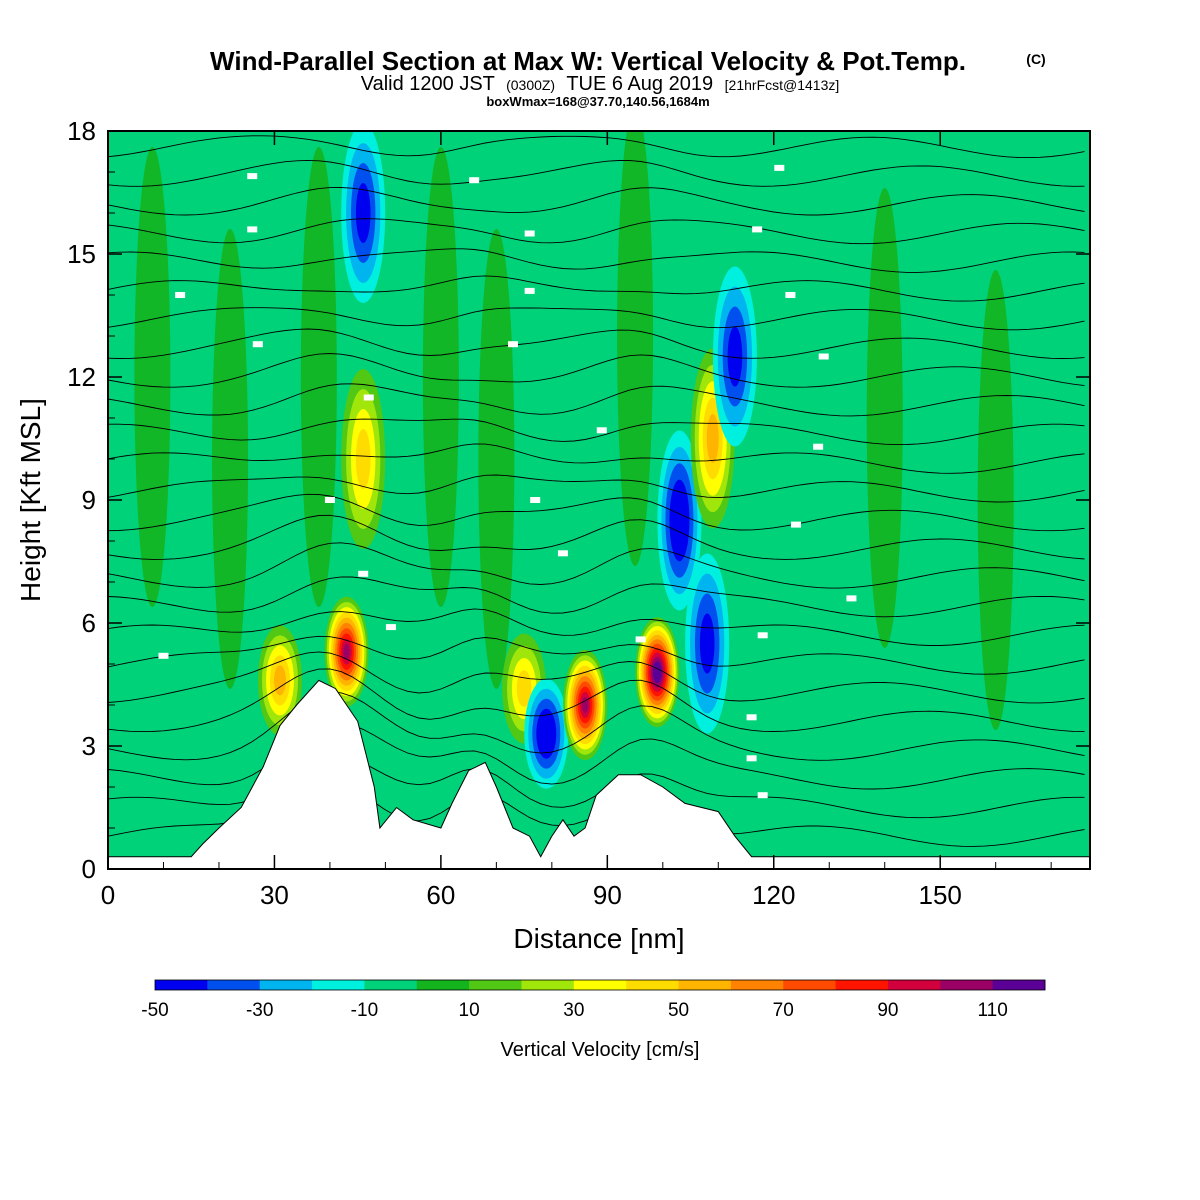  I want to click on x-tick-label: 30, so click(274, 895).